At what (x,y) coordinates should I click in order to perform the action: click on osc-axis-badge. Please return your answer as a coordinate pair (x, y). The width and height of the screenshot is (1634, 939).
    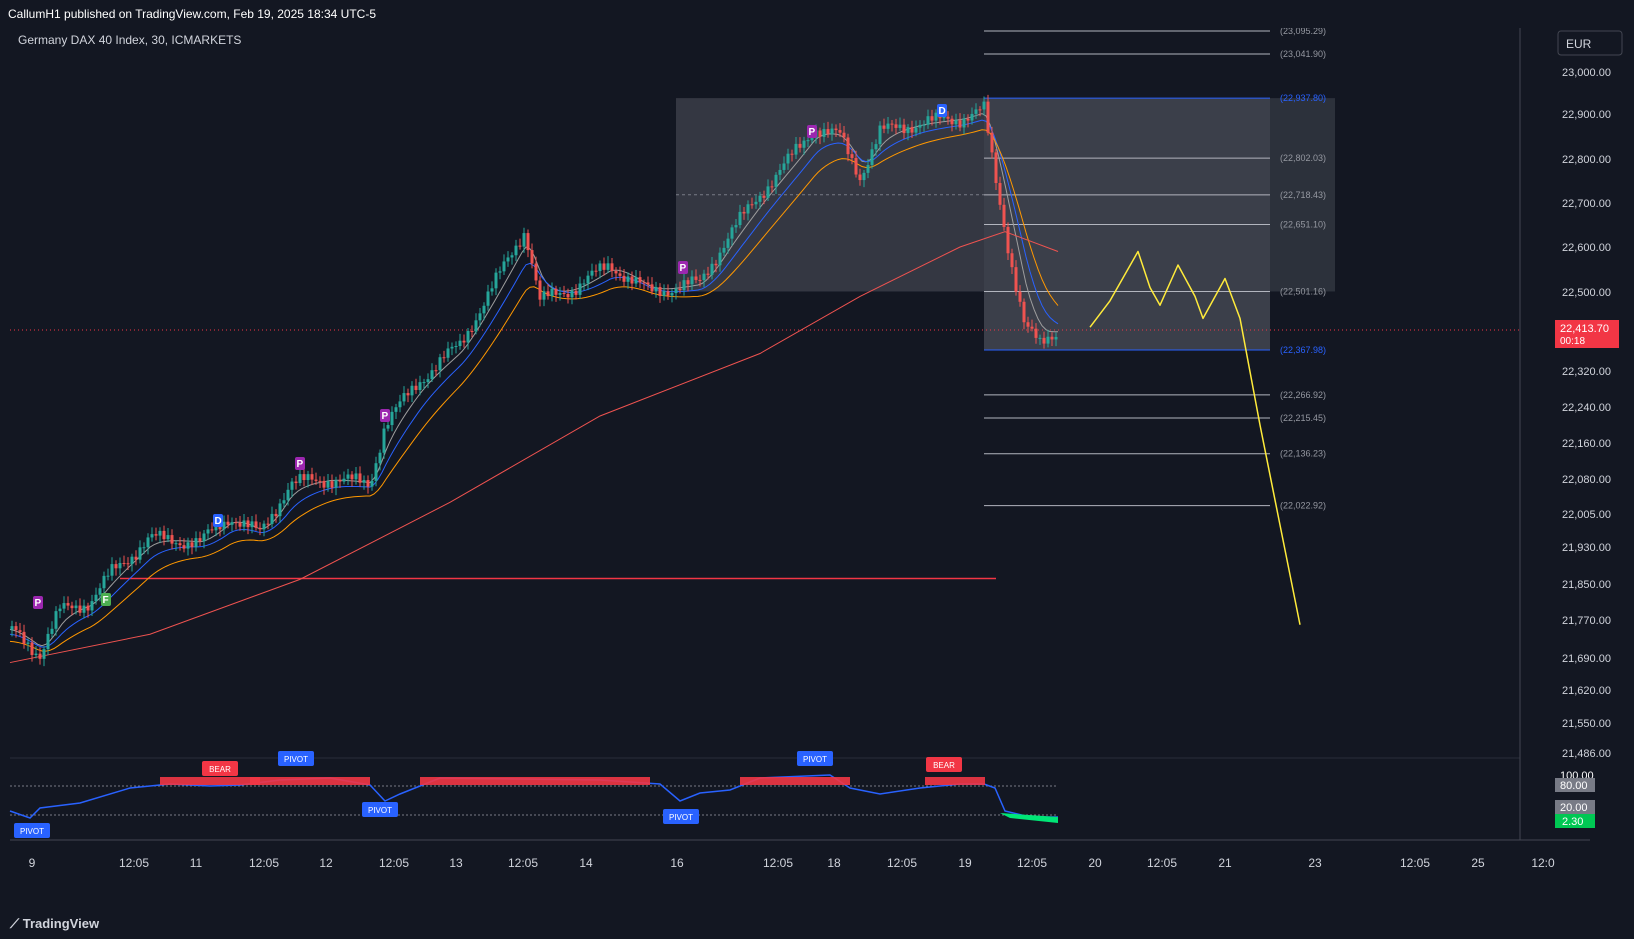
    Looking at the image, I should click on (1575, 785).